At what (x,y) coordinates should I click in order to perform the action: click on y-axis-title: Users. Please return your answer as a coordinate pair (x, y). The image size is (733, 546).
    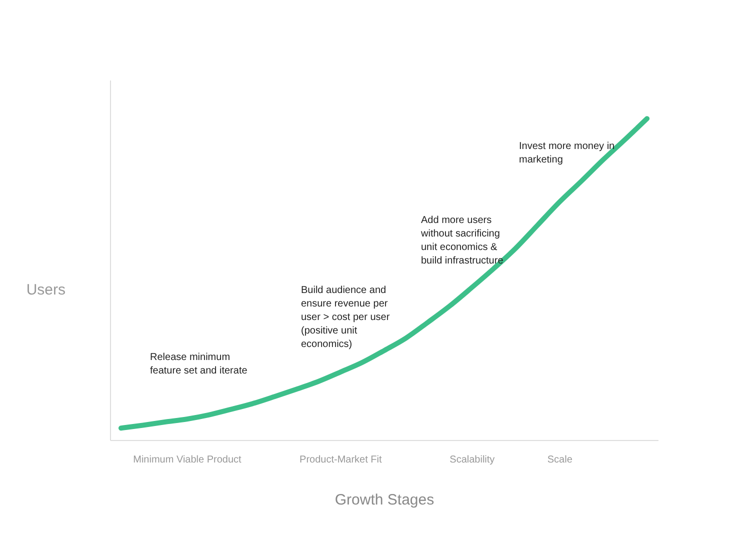
    Looking at the image, I should click on (46, 290).